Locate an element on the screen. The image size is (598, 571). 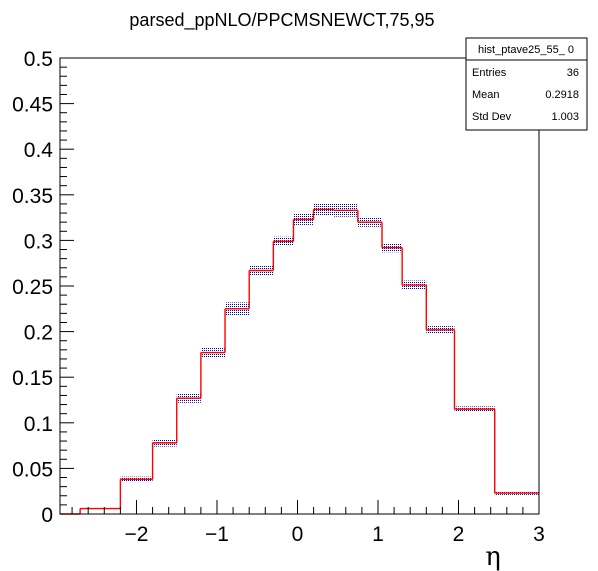
y-axis: 0 0.05 0.1 0.15 0.2 0.25 0.3 0.35 0.4 0.45 0.5 is located at coordinates (43, 287).